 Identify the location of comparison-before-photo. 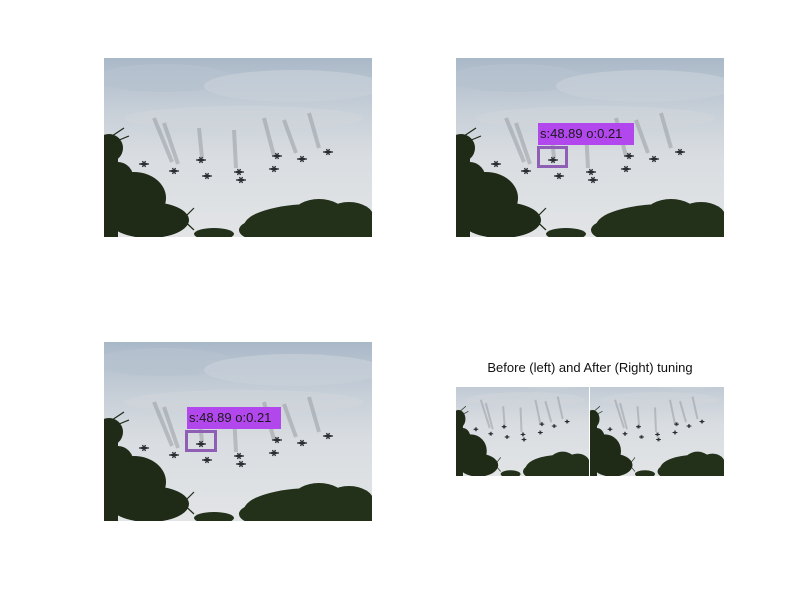
(522, 431).